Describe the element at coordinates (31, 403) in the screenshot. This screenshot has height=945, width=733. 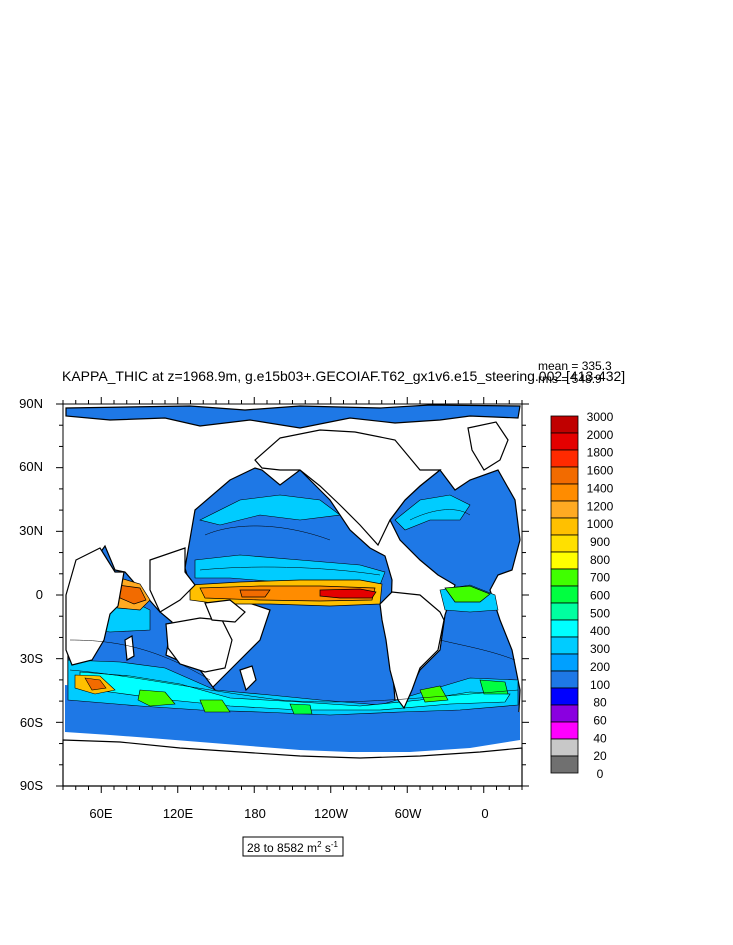
I see `lat-label-90n: 90N` at that location.